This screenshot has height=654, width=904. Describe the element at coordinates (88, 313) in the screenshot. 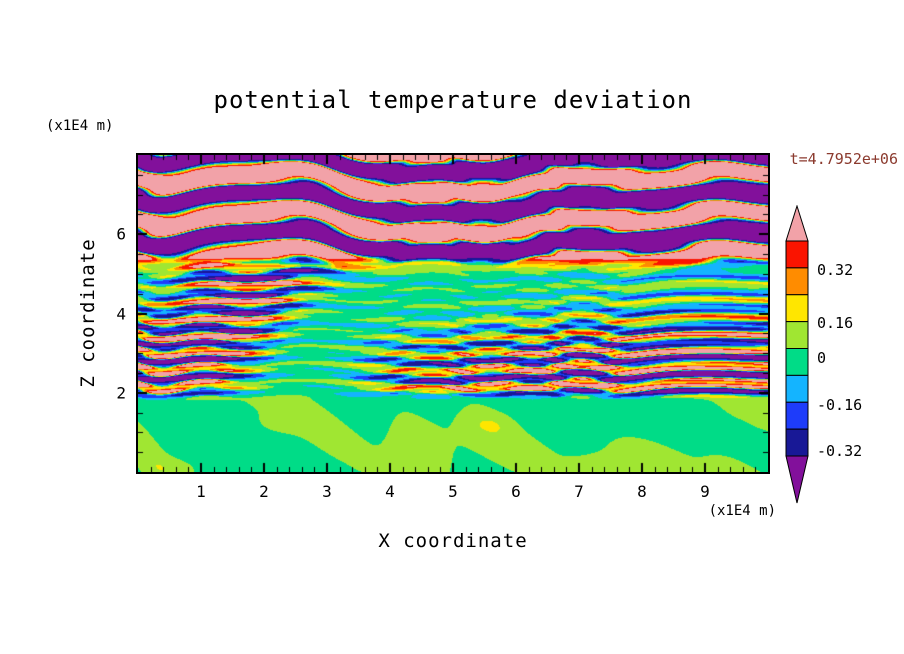

I see `z-axis-title: Z coordinate` at that location.